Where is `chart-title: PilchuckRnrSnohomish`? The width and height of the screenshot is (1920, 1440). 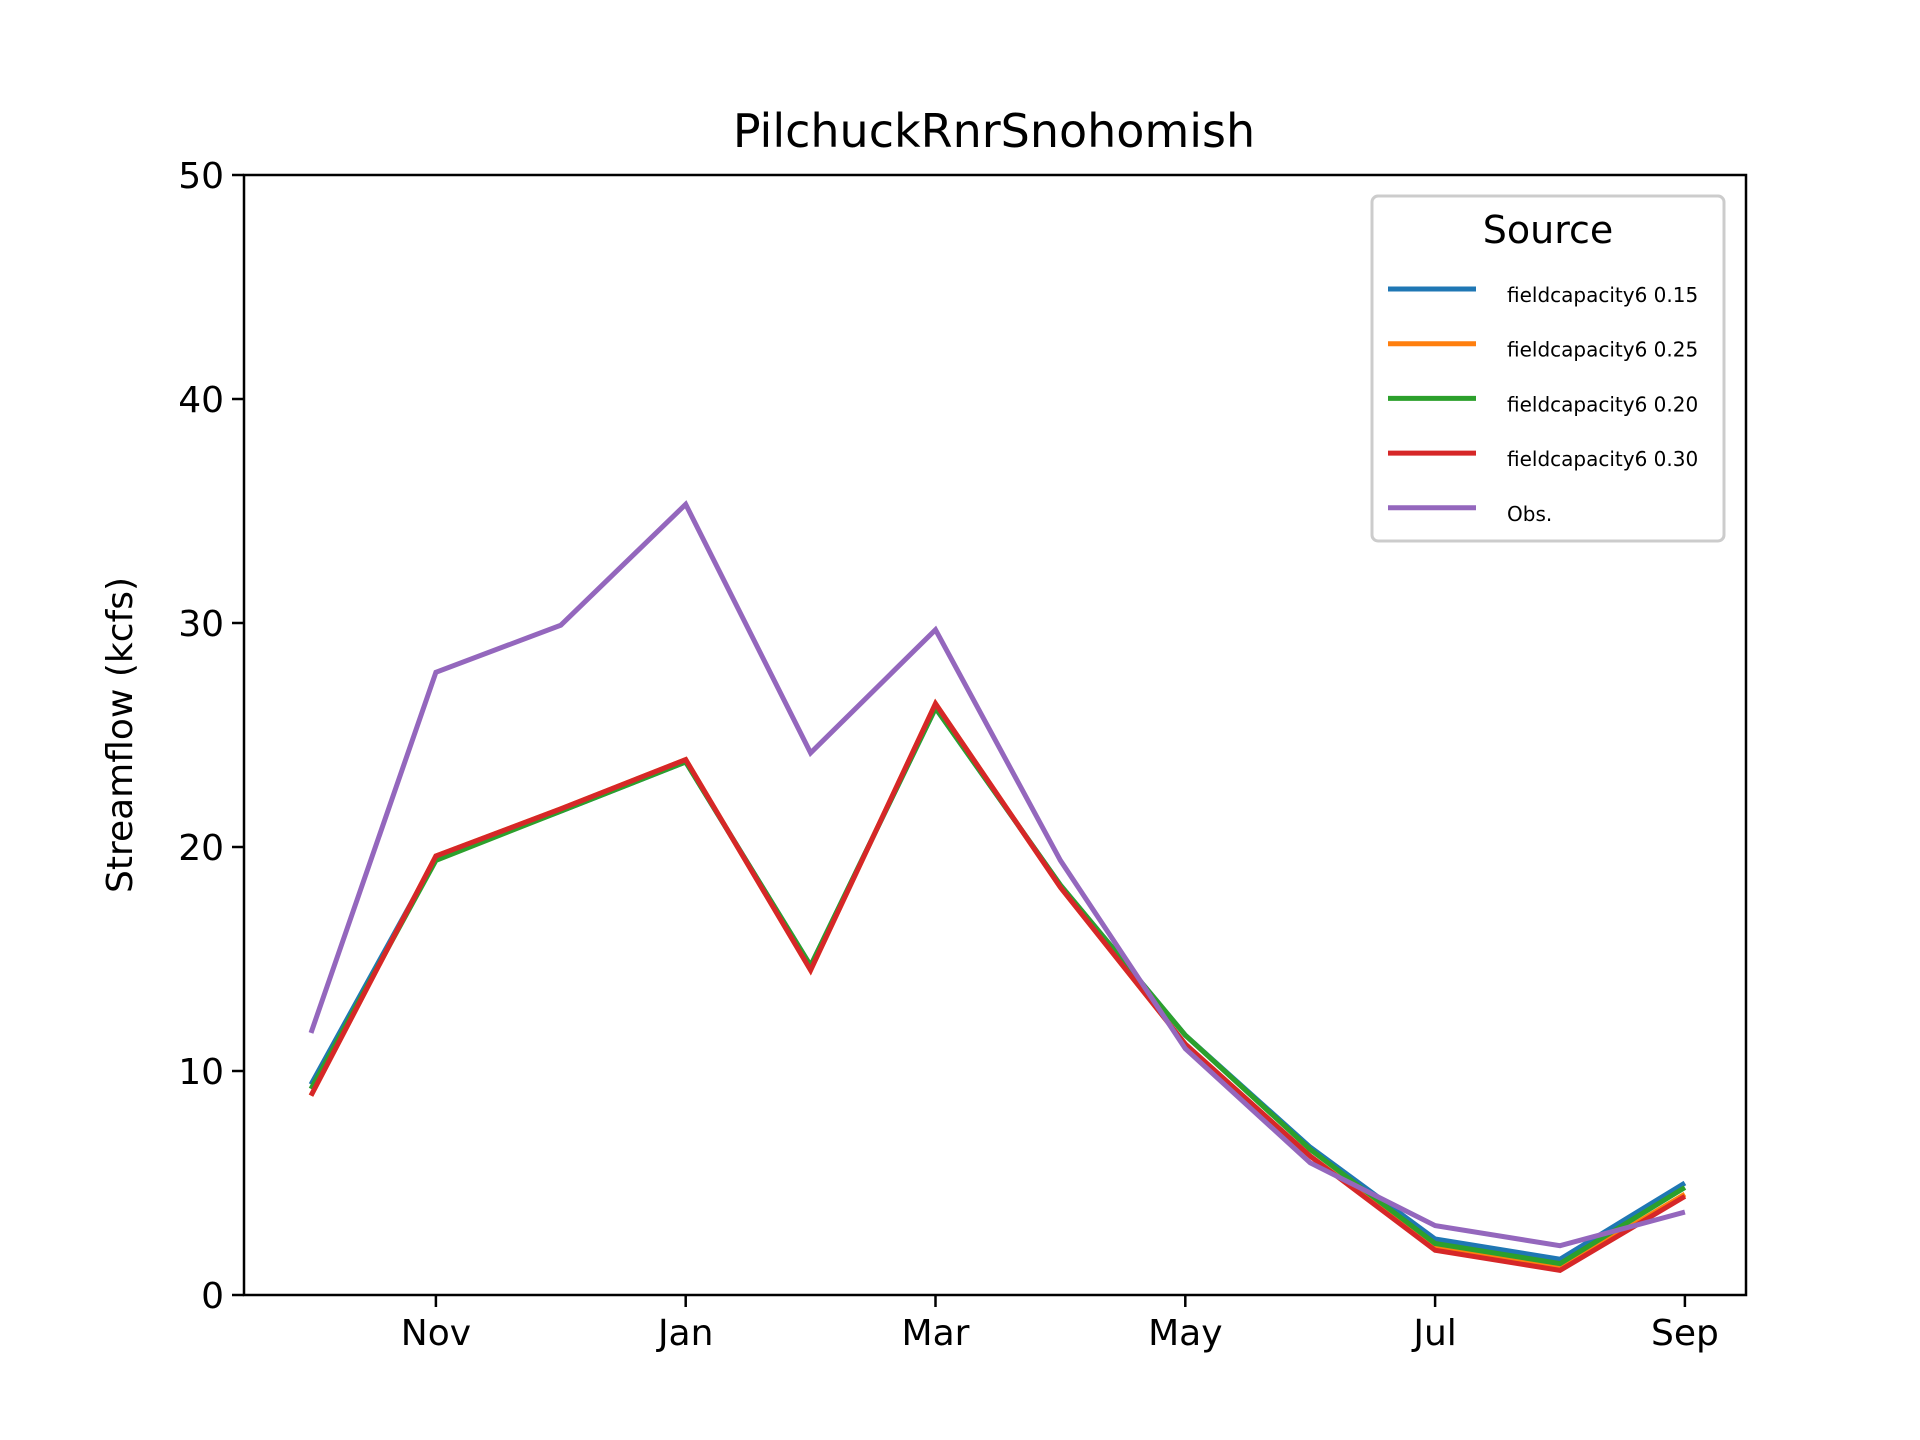
chart-title: PilchuckRnrSnohomish is located at coordinates (994, 131).